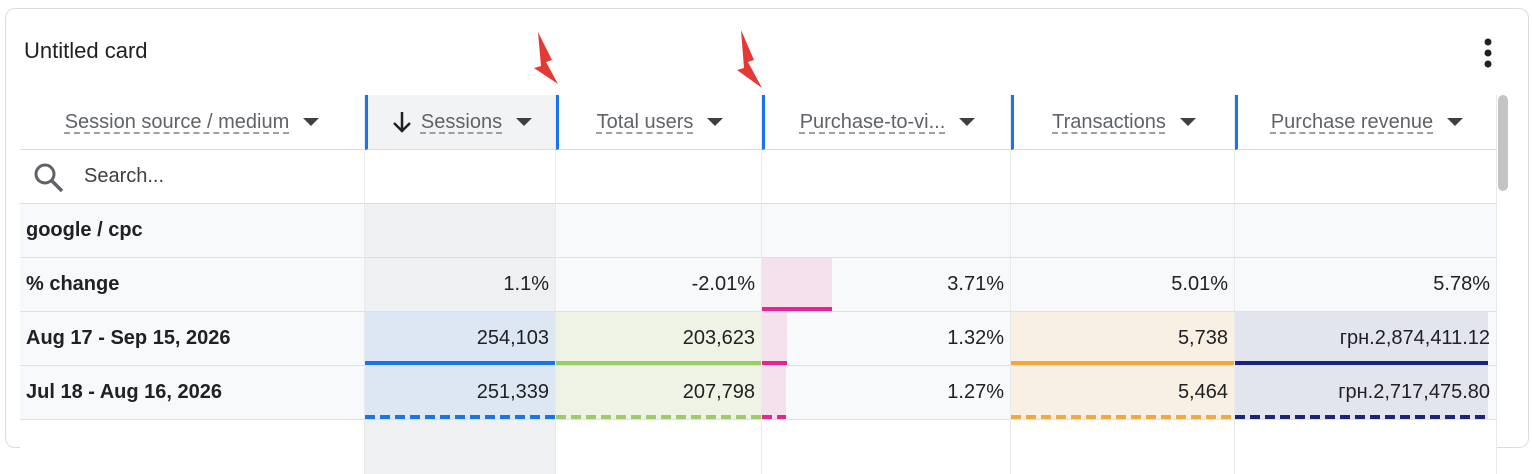 The height and width of the screenshot is (474, 1532). I want to click on value-text: 5,464, so click(1202, 392).